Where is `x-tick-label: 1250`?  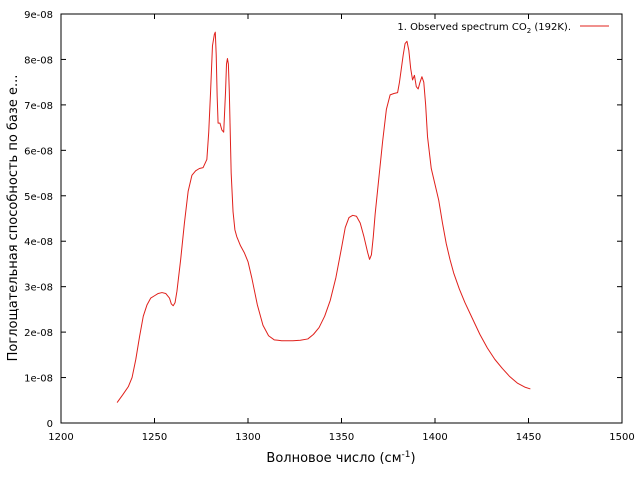
x-tick-label: 1250 is located at coordinates (154, 437).